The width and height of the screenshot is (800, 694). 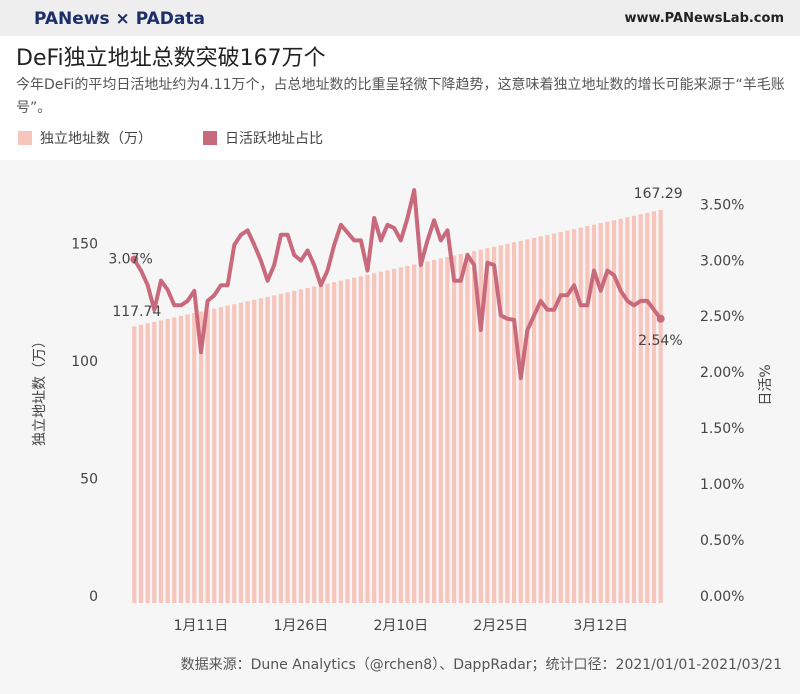 I want to click on y2-tick-label: 1.00%, so click(x=722, y=485).